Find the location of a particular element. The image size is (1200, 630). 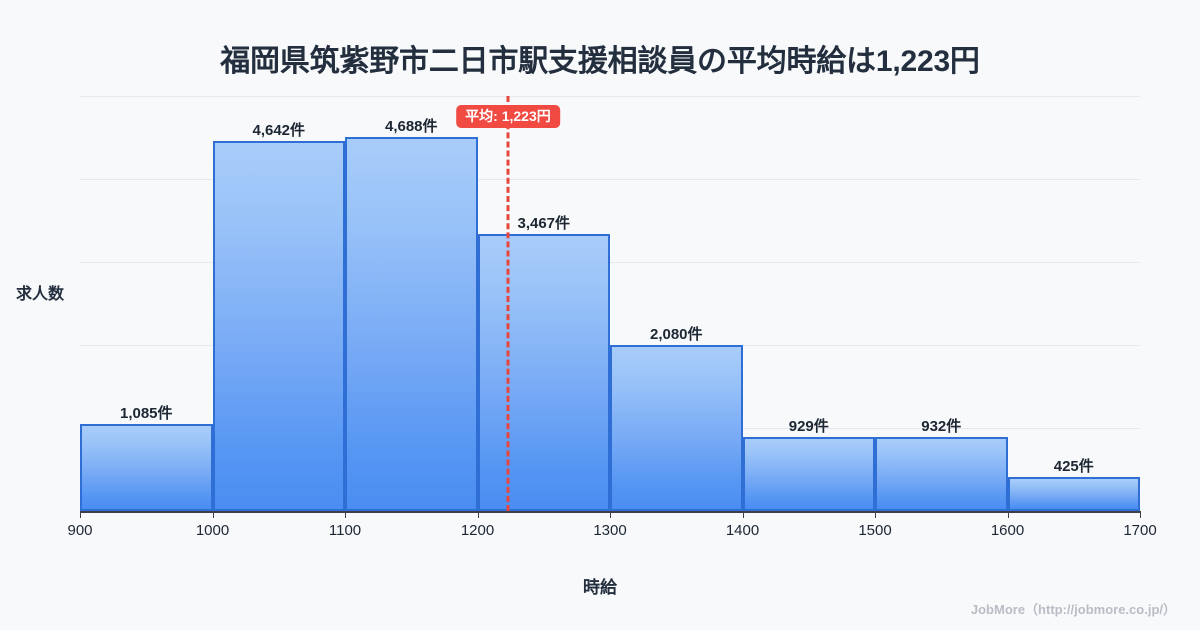

x-axis-tick-label: 1300 is located at coordinates (610, 530).